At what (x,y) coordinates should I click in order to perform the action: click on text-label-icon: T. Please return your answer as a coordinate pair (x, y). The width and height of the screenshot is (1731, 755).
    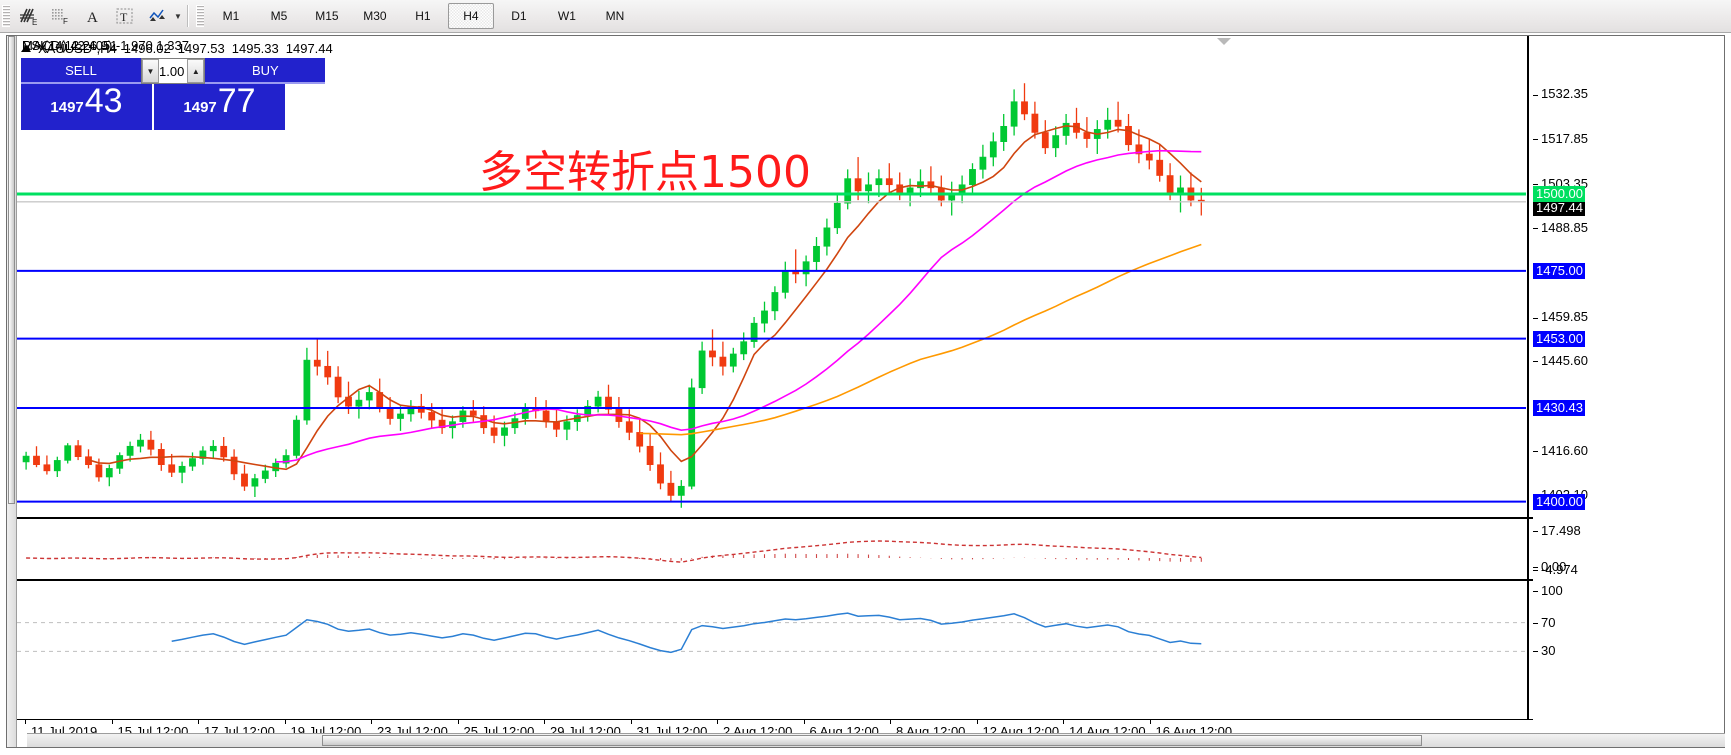
    Looking at the image, I should click on (125, 16).